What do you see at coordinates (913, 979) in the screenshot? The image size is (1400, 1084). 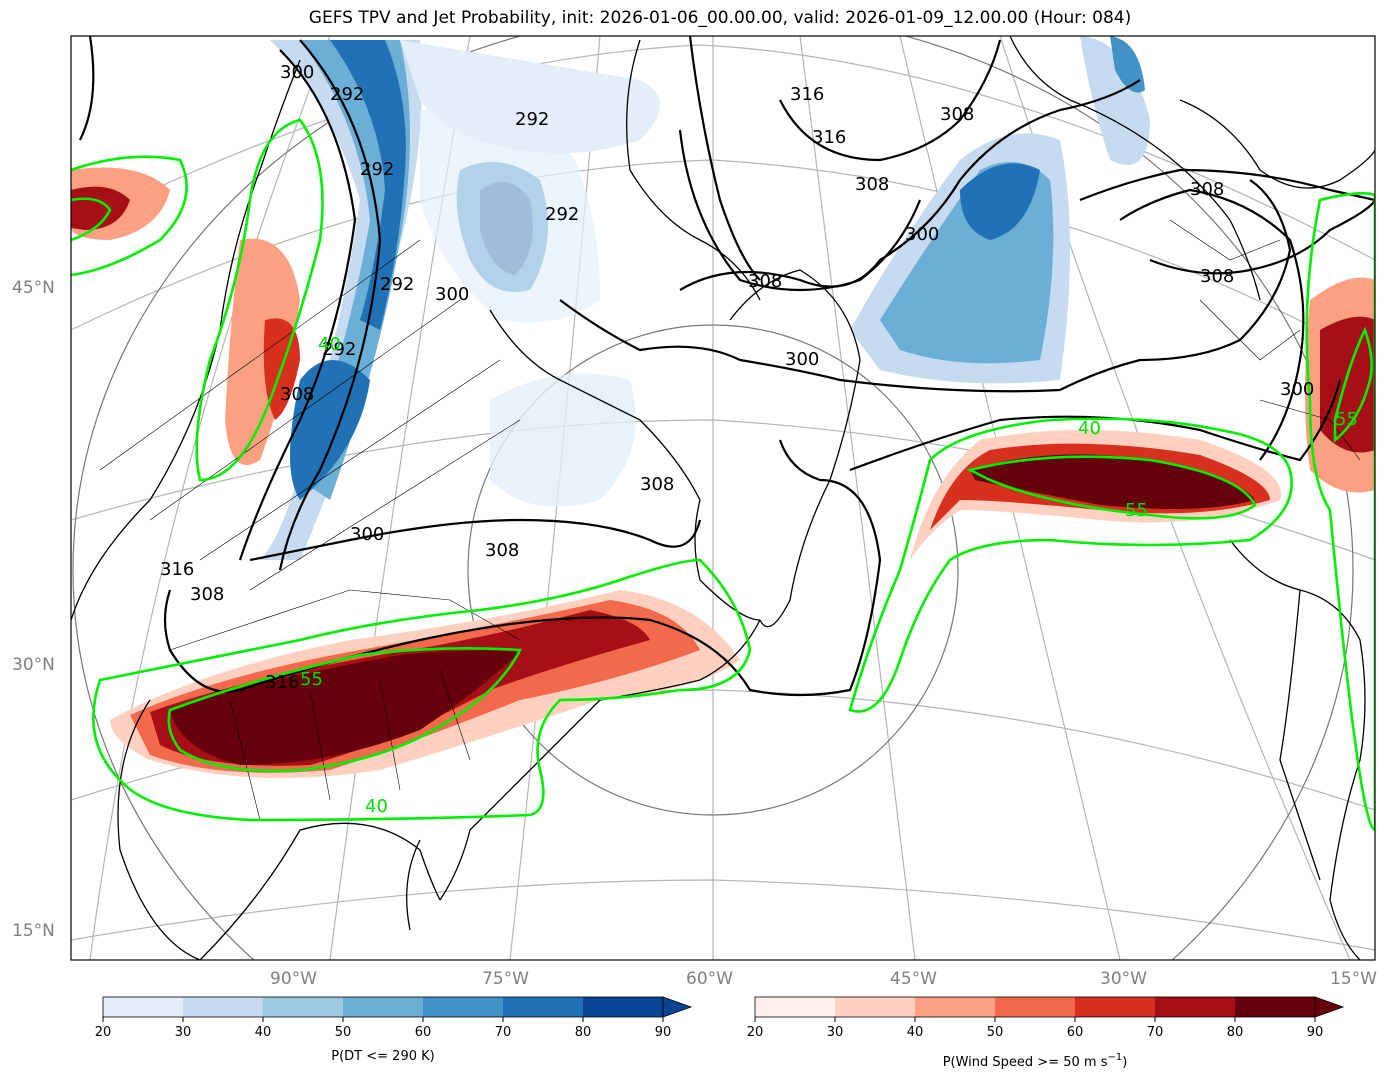 I see `lon-label: 45°W` at bounding box center [913, 979].